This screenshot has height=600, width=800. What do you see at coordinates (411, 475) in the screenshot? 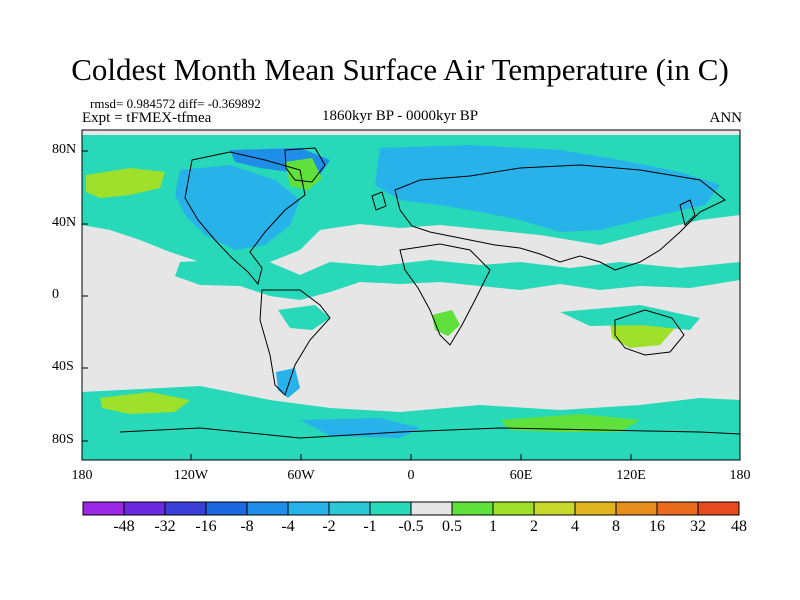
I see `lon-label-0: 0` at bounding box center [411, 475].